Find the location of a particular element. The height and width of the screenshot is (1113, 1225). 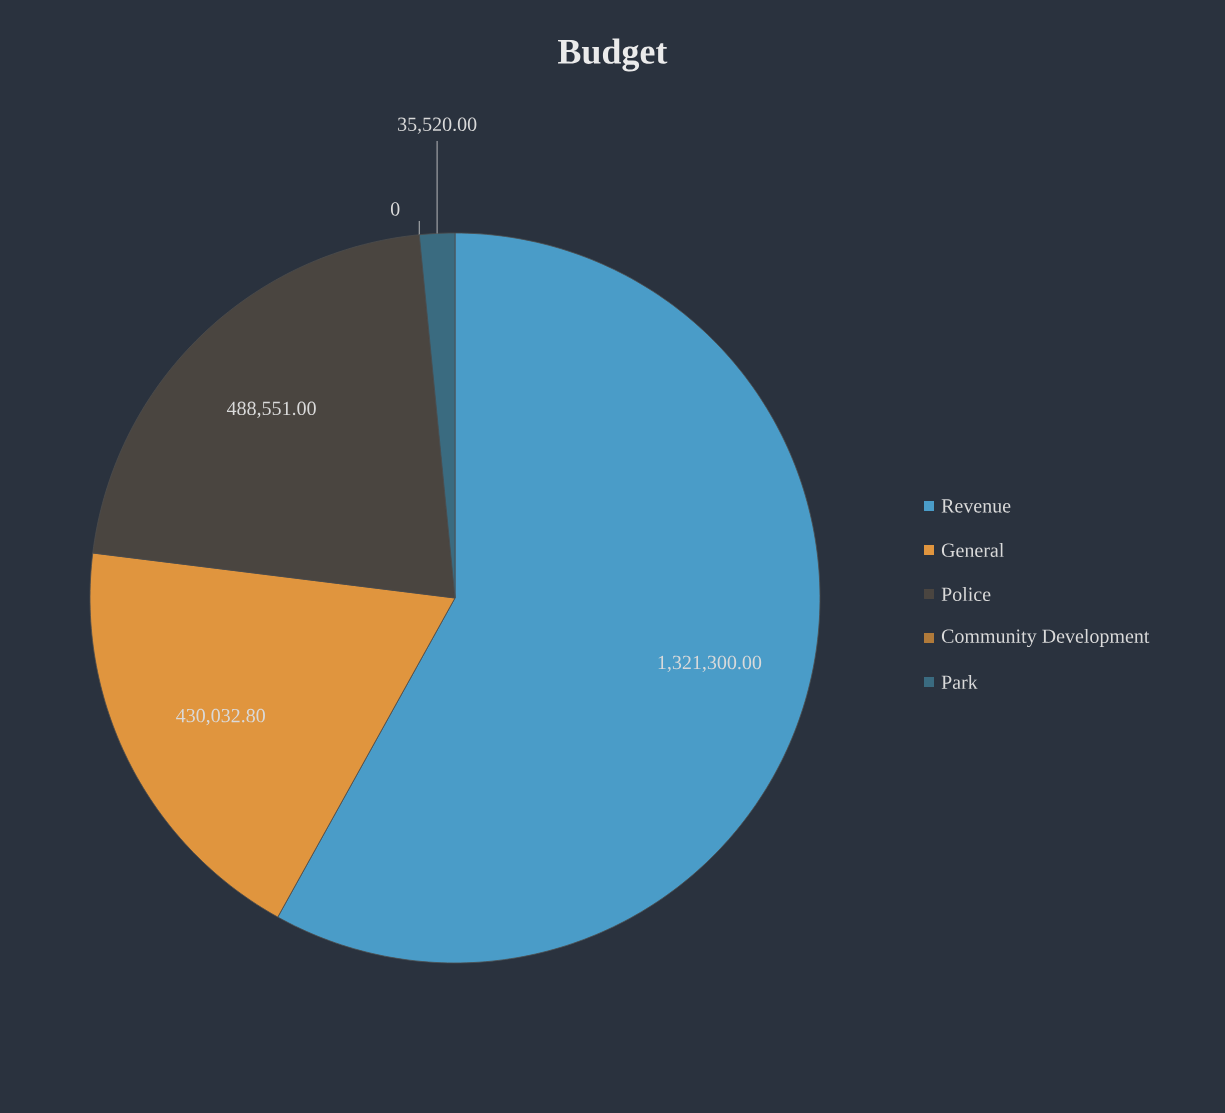

legend-label: General is located at coordinates (972, 550).